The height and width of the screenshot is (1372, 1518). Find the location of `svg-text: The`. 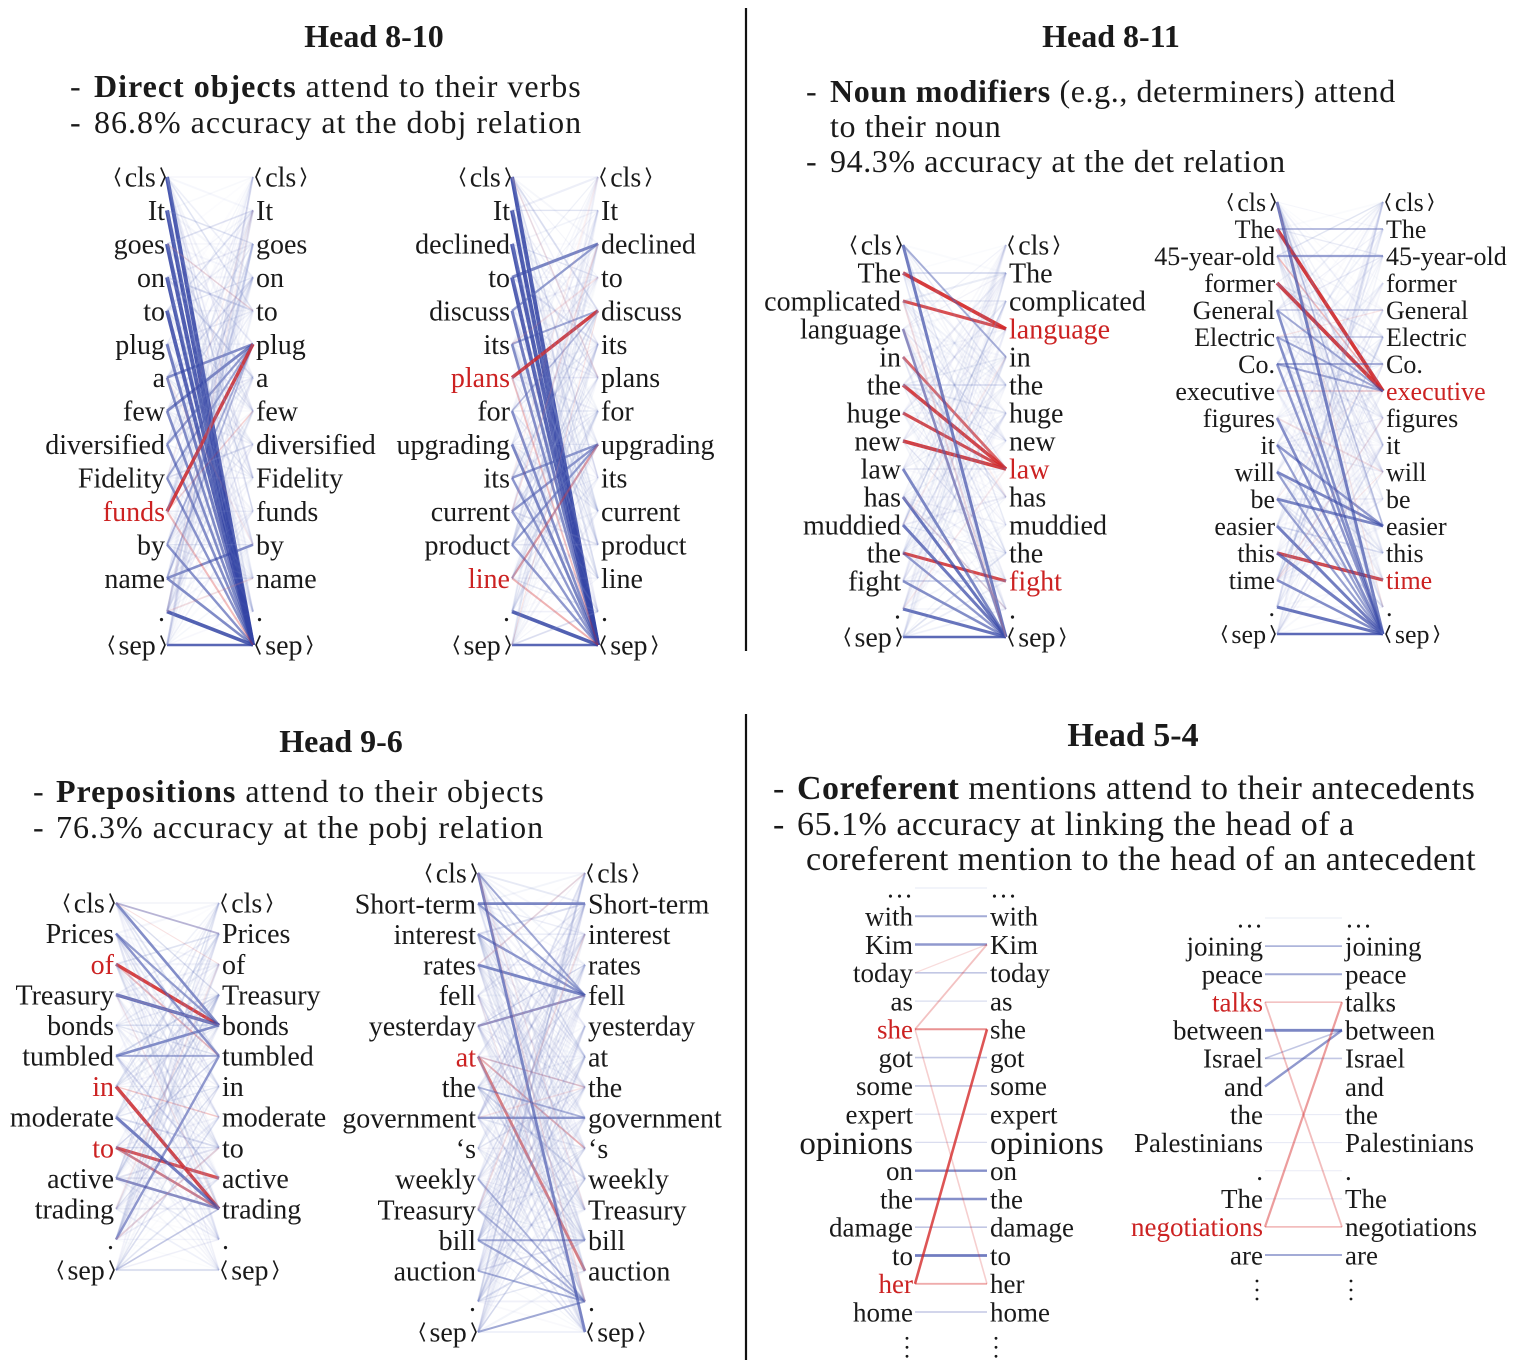

svg-text: The is located at coordinates (1255, 229).